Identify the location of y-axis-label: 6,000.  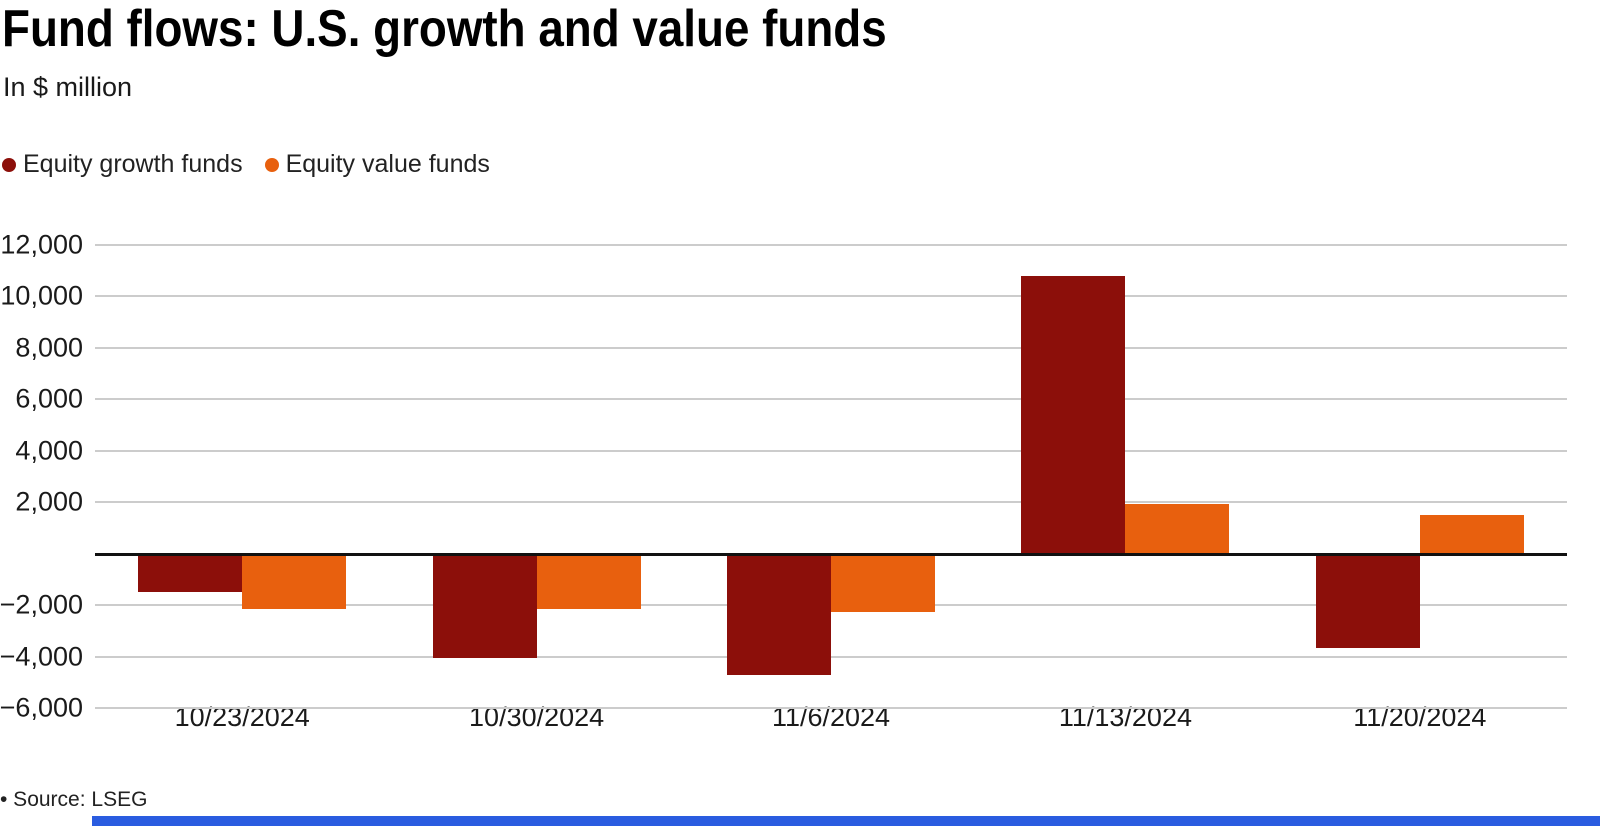
(49, 398).